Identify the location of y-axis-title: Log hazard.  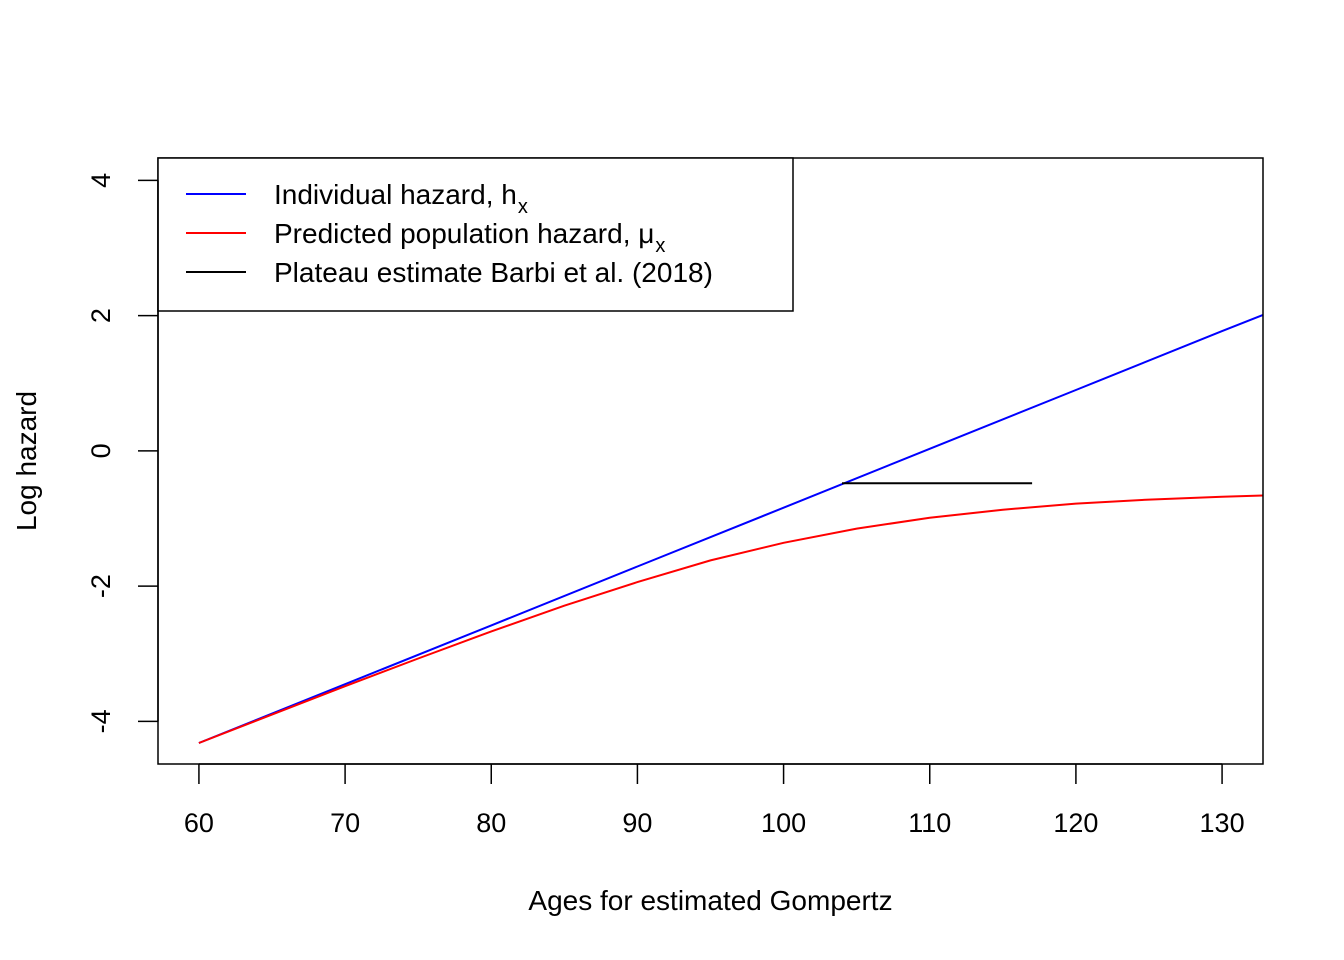
(26, 461).